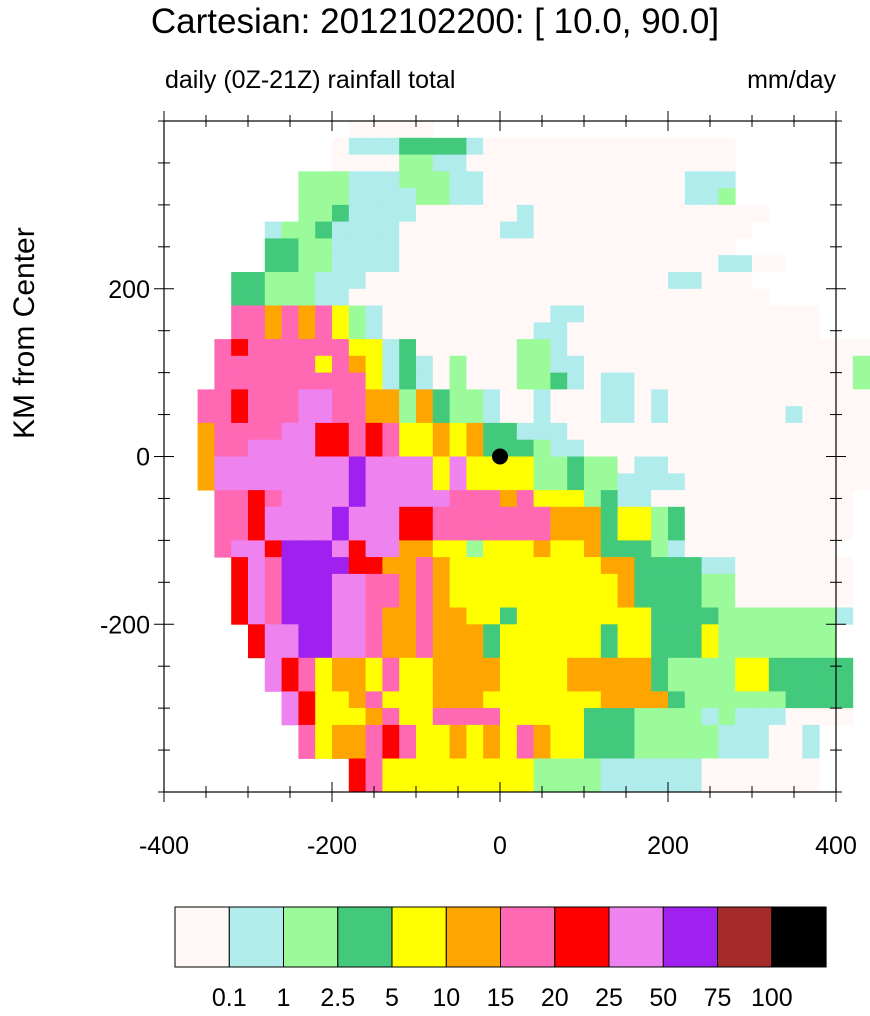 The height and width of the screenshot is (1016, 870). What do you see at coordinates (332, 846) in the screenshot?
I see `x-tick-label: -200` at bounding box center [332, 846].